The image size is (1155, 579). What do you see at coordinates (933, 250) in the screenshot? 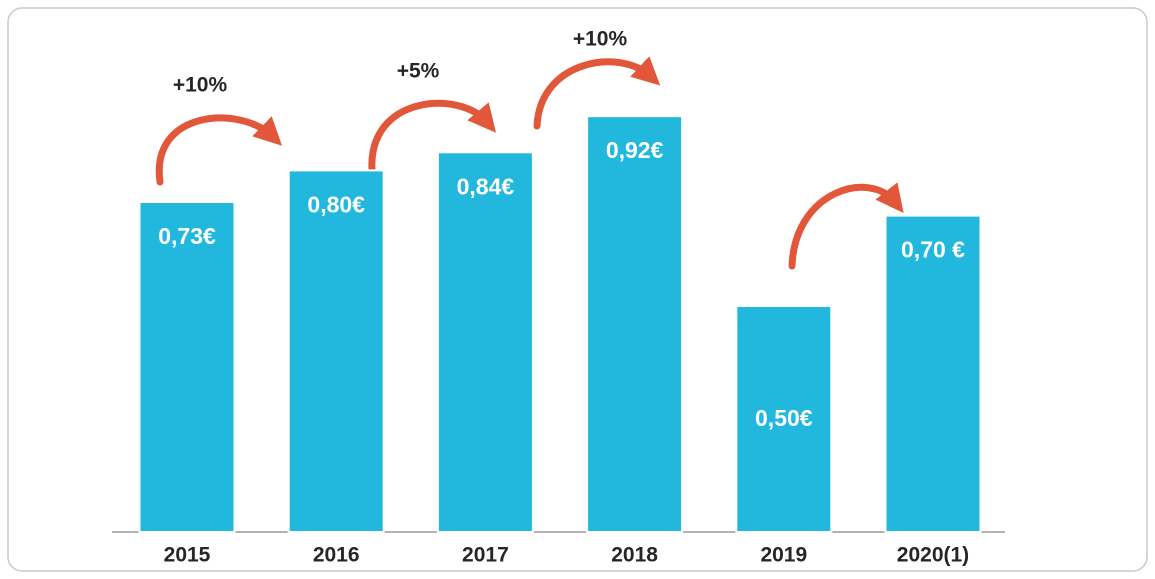
I see `value-label: 0,70 €` at bounding box center [933, 250].